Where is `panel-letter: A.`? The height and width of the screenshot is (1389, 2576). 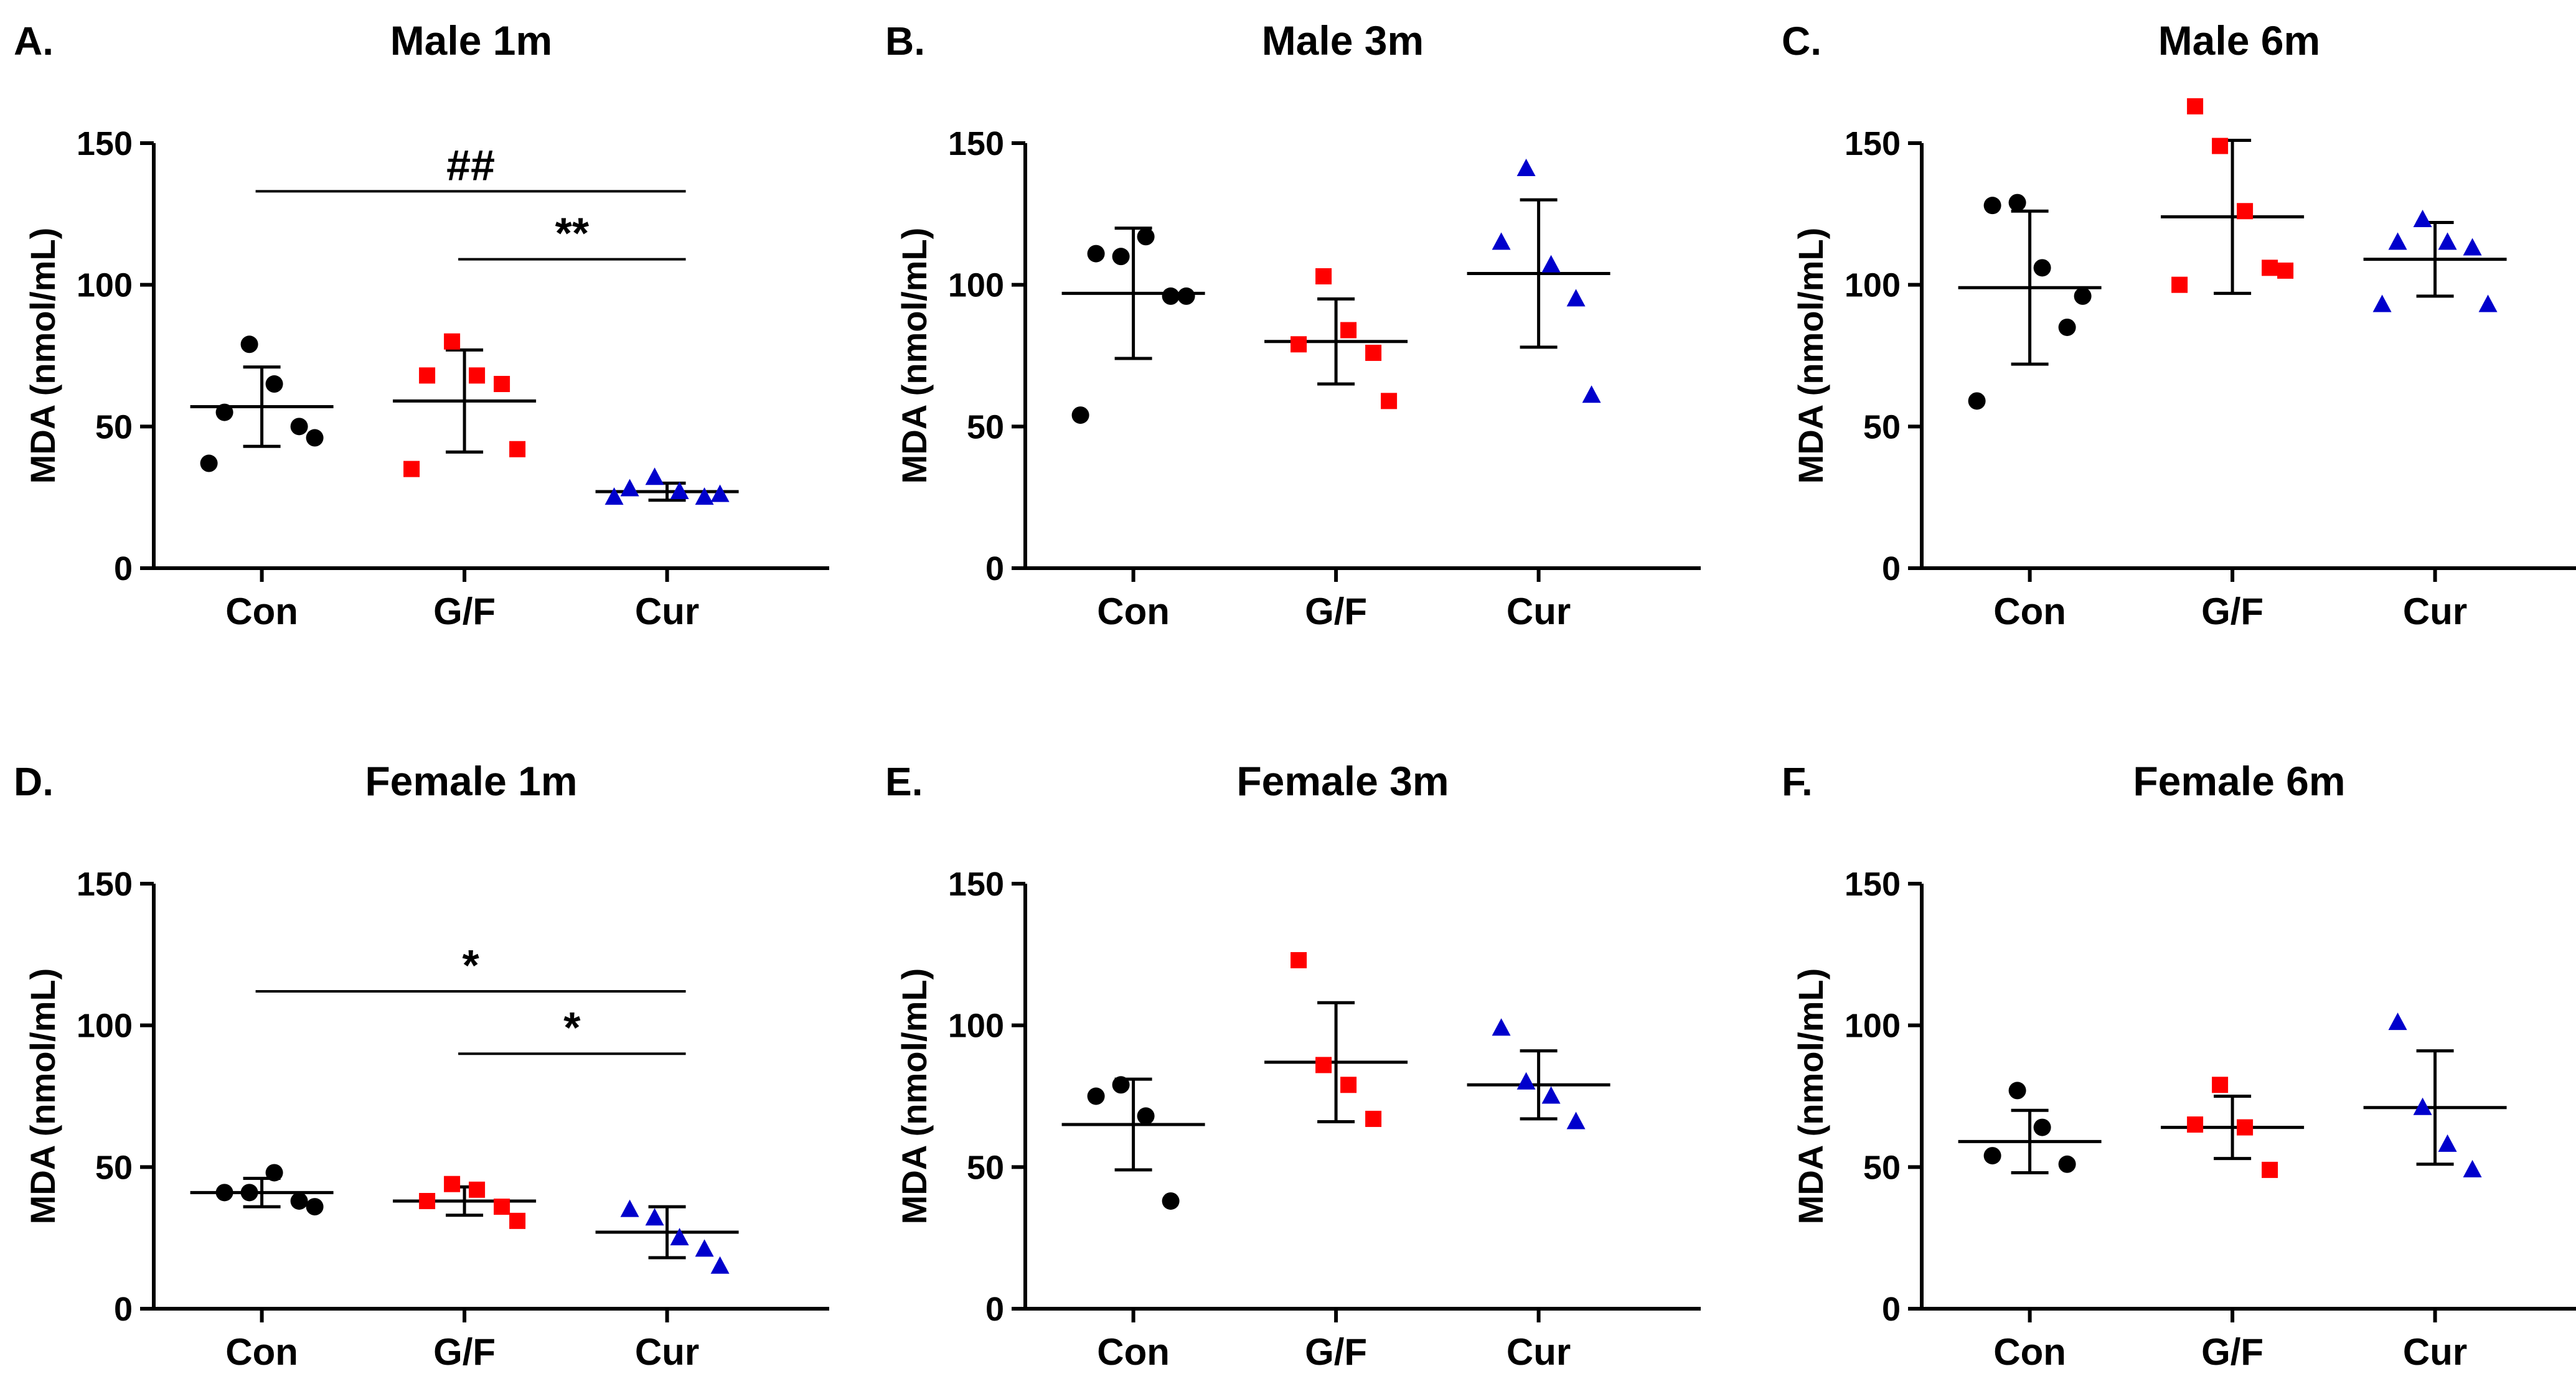
panel-letter: A. is located at coordinates (34, 41).